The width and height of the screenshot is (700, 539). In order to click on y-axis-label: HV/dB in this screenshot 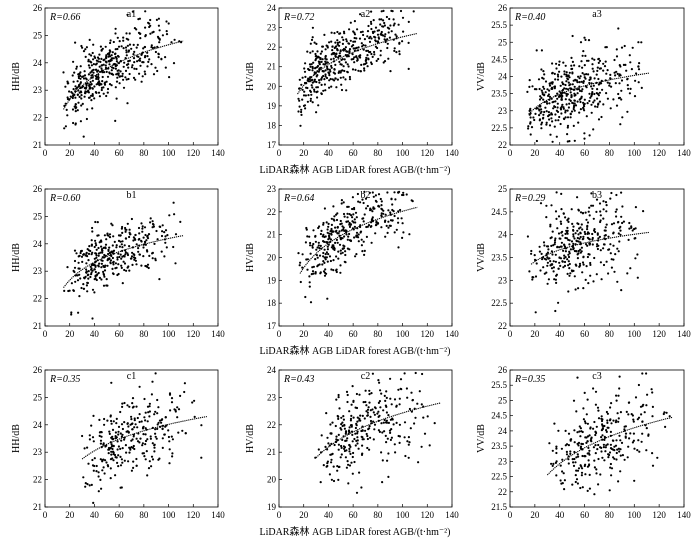, I will do `click(250, 438)`.